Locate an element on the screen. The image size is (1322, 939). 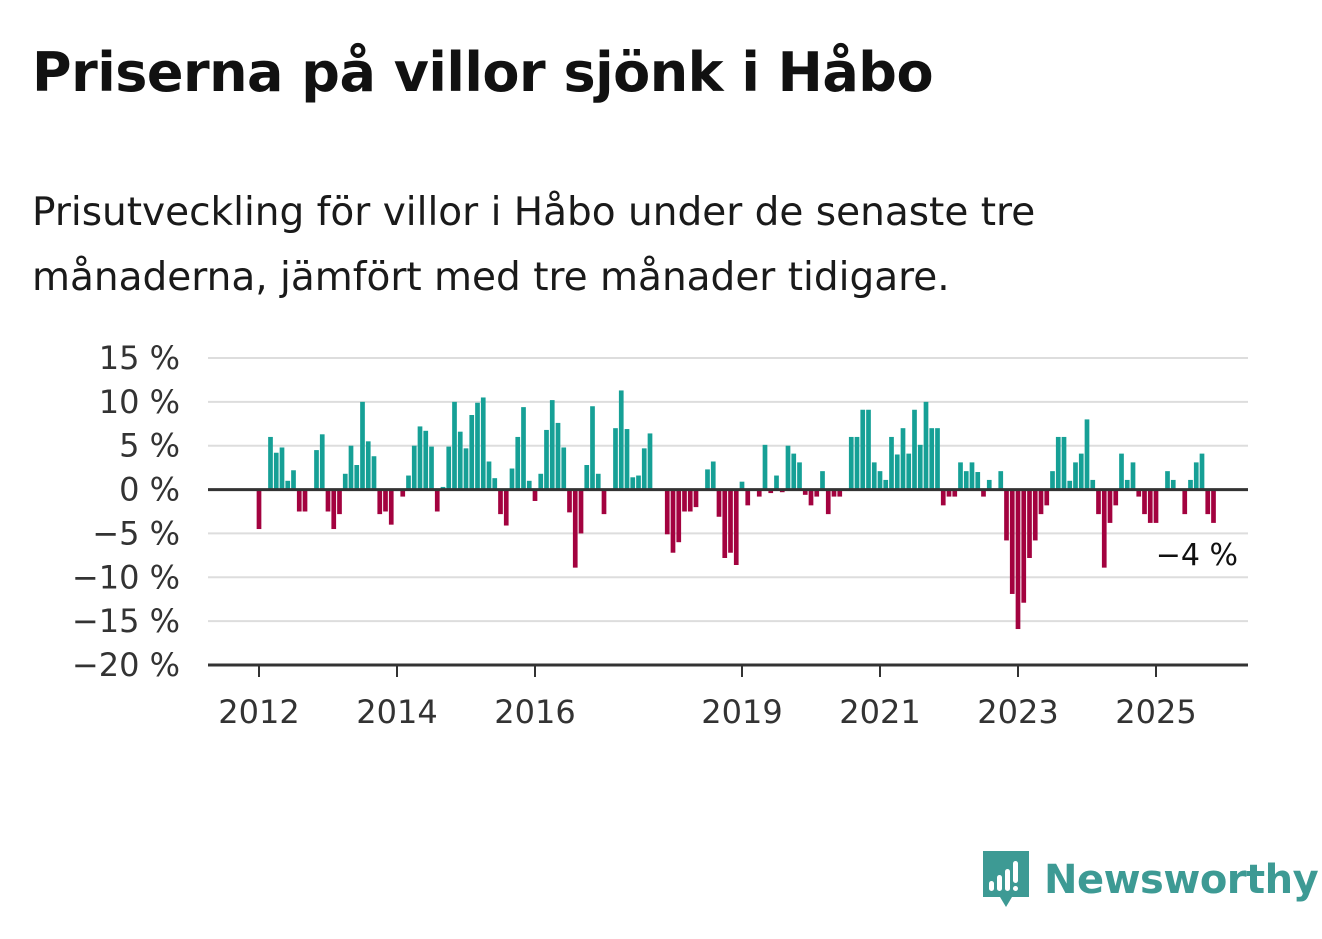
x-tick-label: 2021 is located at coordinates (879, 712).